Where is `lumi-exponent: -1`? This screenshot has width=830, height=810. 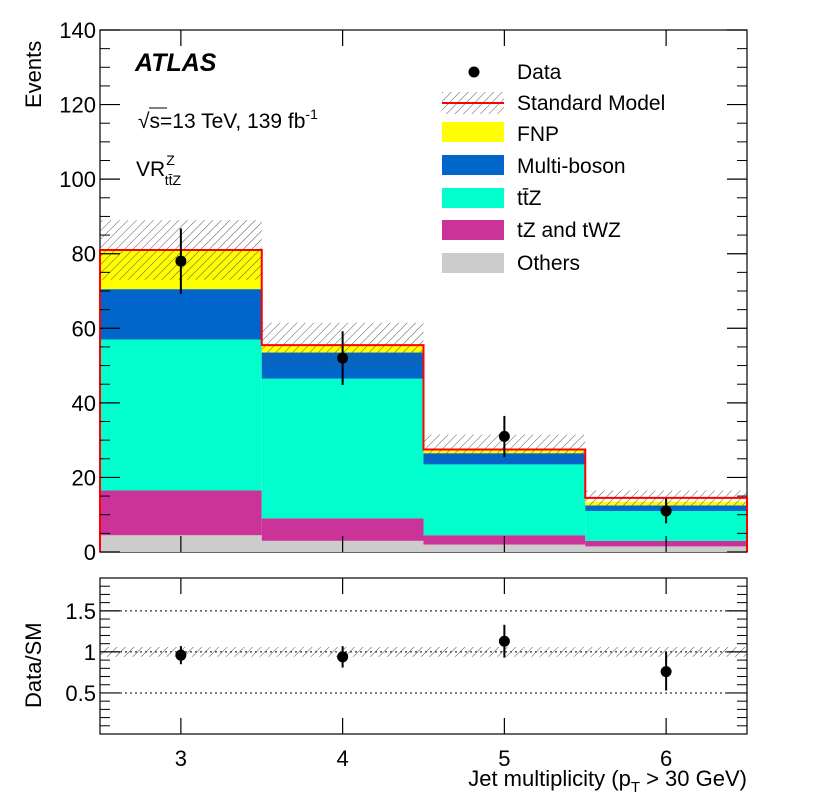 lumi-exponent: -1 is located at coordinates (311, 114).